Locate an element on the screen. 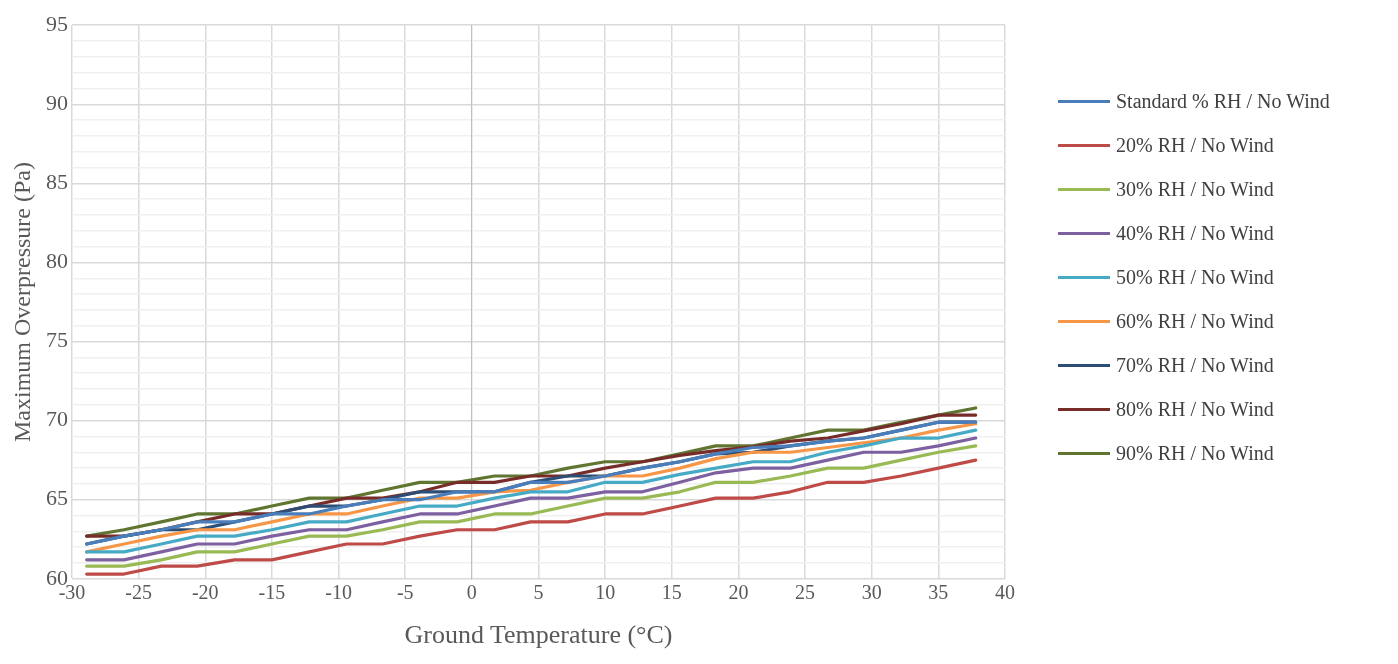 This screenshot has width=1398, height=664. legend-label: 20% RH / No Wind is located at coordinates (1195, 145).